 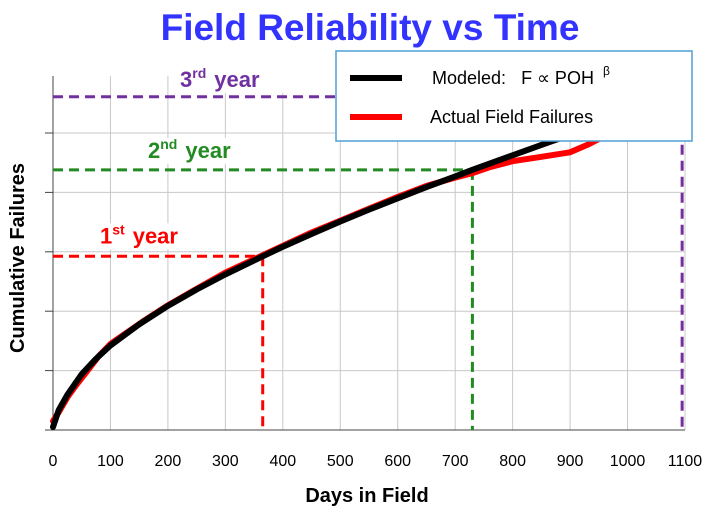 I want to click on legend-modeled-text: Modeled:, so click(x=469, y=78).